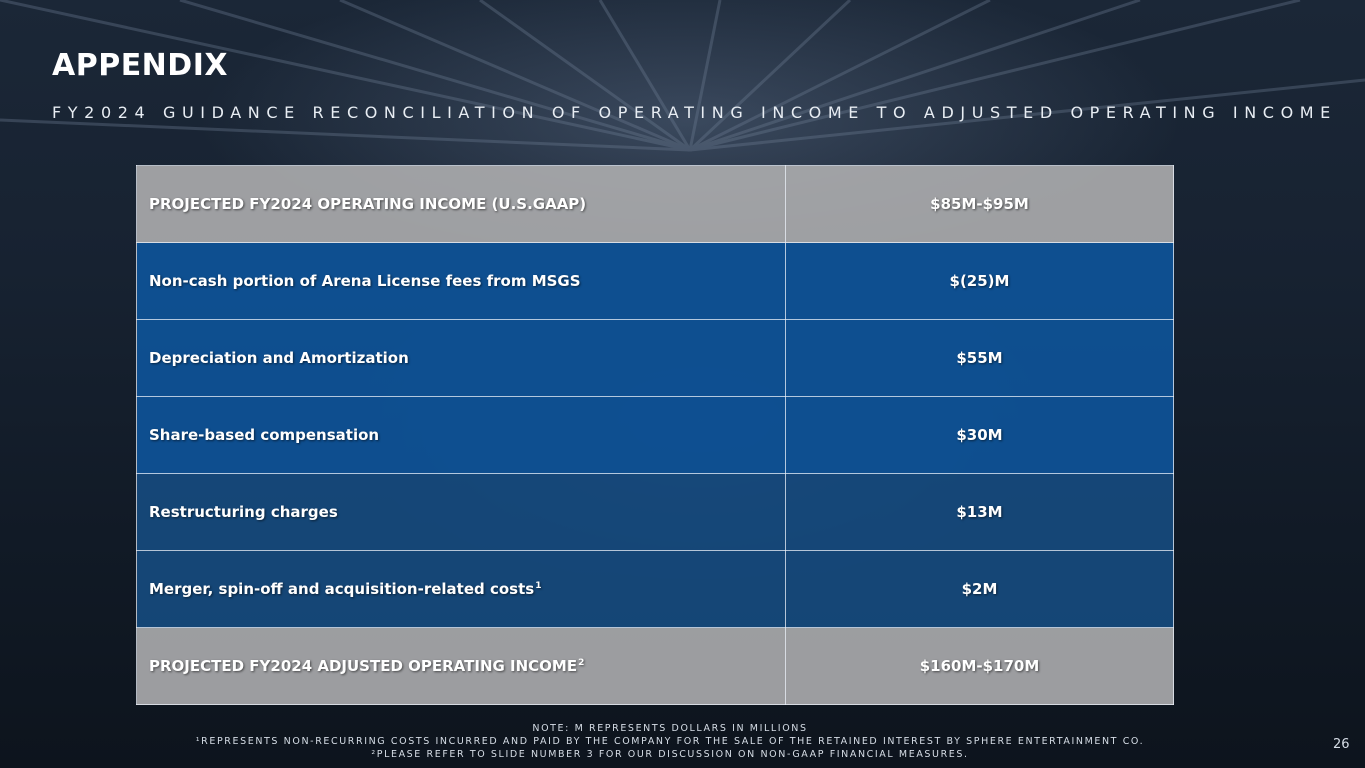 Image resolution: width=1365 pixels, height=768 pixels. What do you see at coordinates (538, 586) in the screenshot?
I see `footnote-marker: 1` at bounding box center [538, 586].